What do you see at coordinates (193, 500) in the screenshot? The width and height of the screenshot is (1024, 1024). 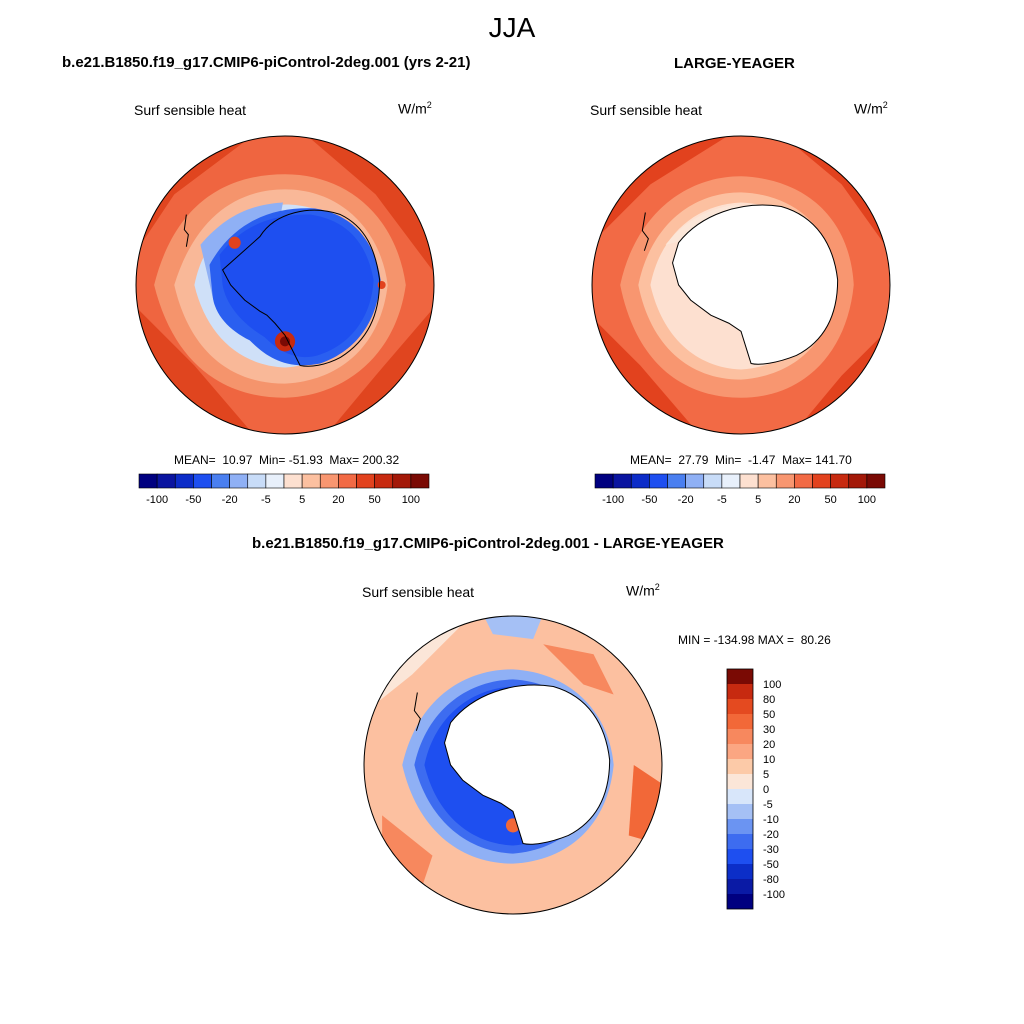 I see `colorbar-top-left-tick-label: -50` at bounding box center [193, 500].